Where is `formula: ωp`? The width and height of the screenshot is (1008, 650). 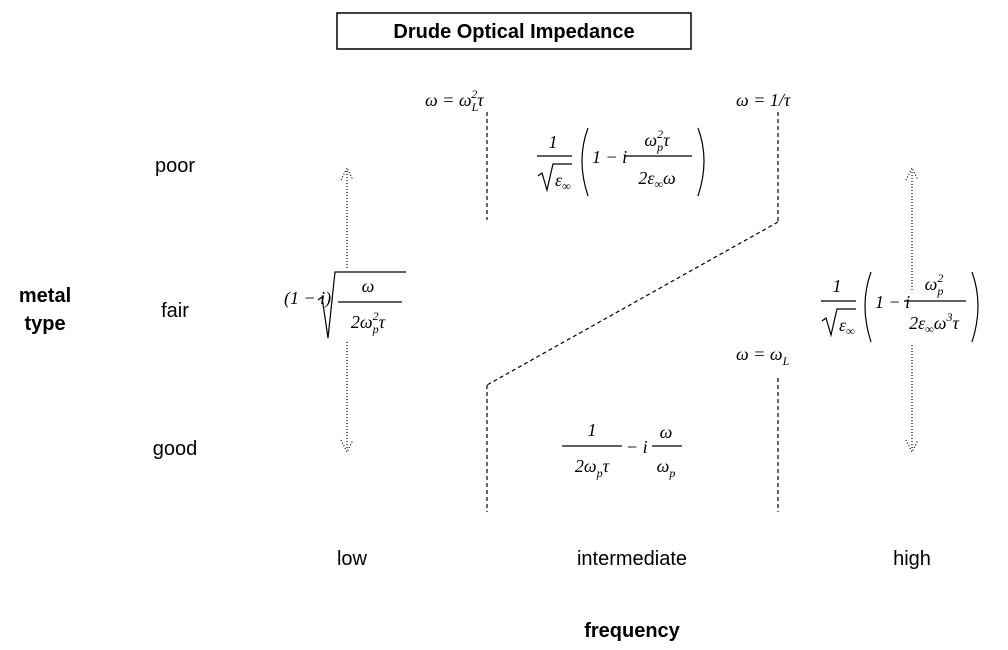 formula: ωp is located at coordinates (666, 468).